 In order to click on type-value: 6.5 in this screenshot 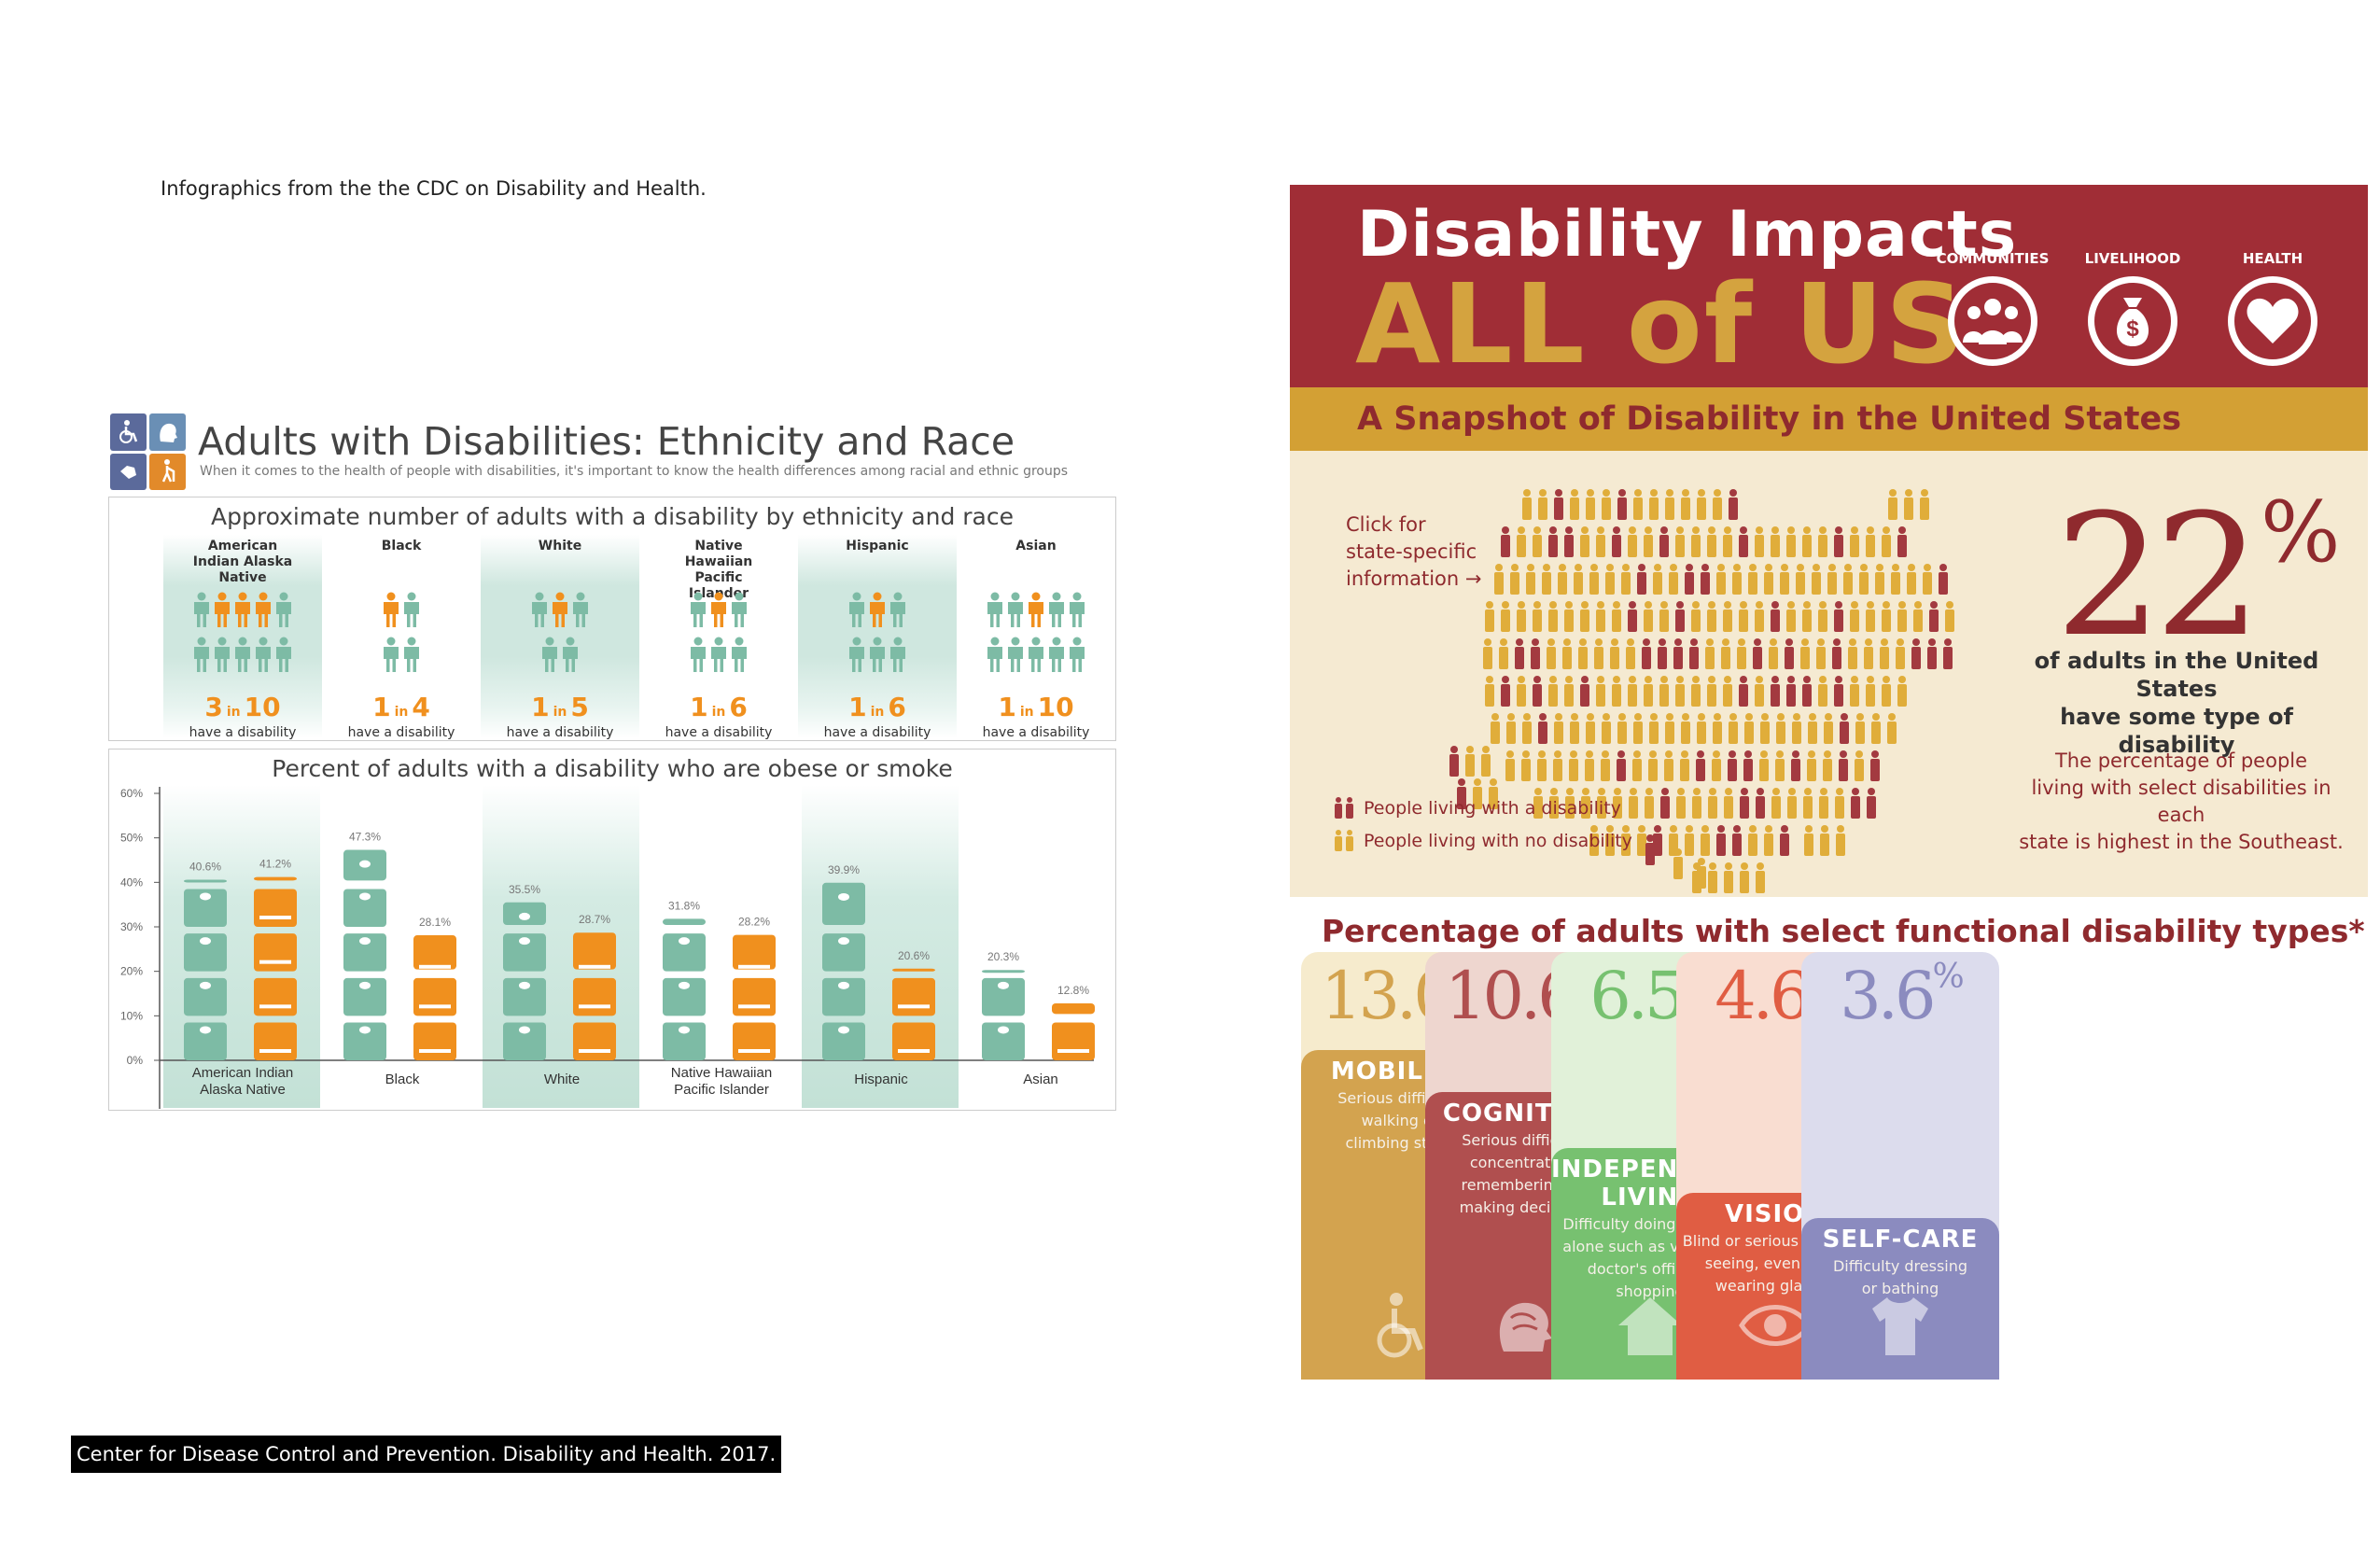, I will do `click(1637, 996)`.